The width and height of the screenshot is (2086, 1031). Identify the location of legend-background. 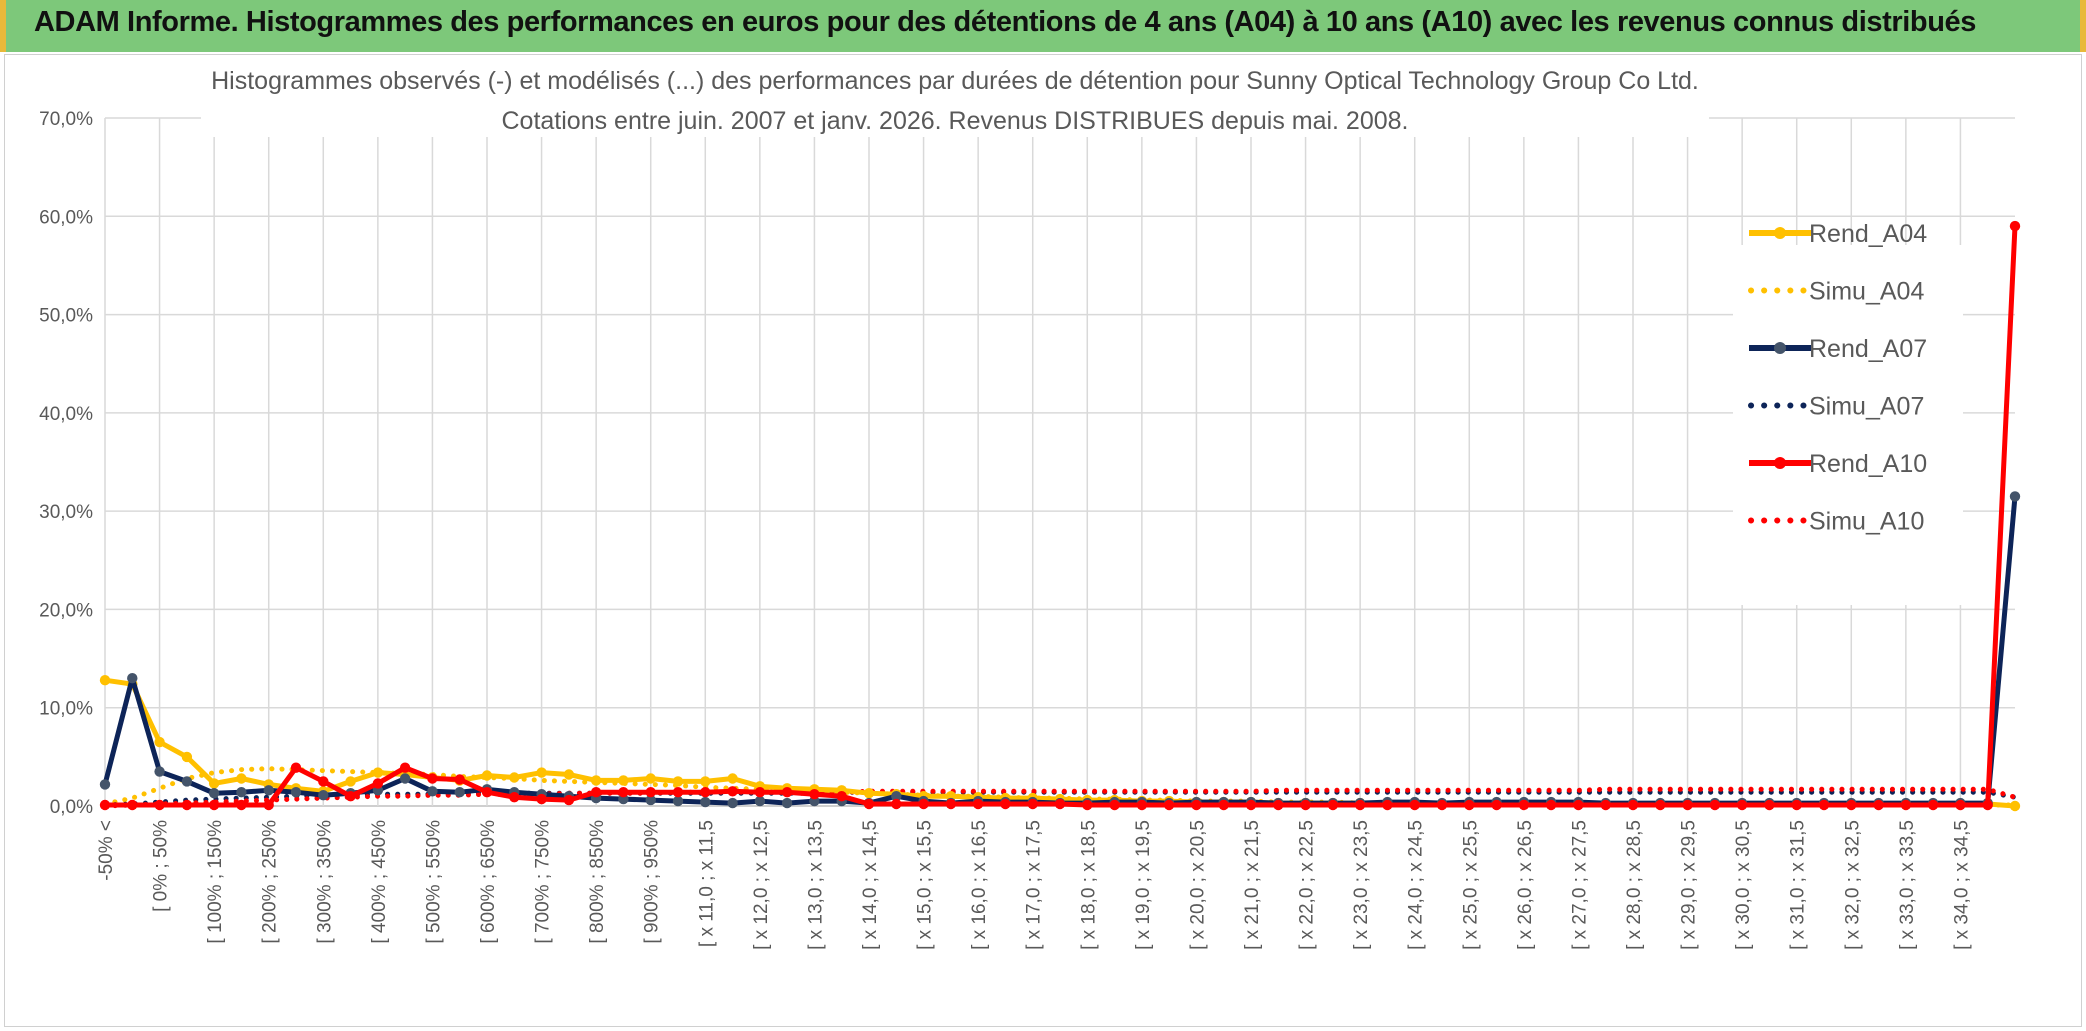
(1848, 425).